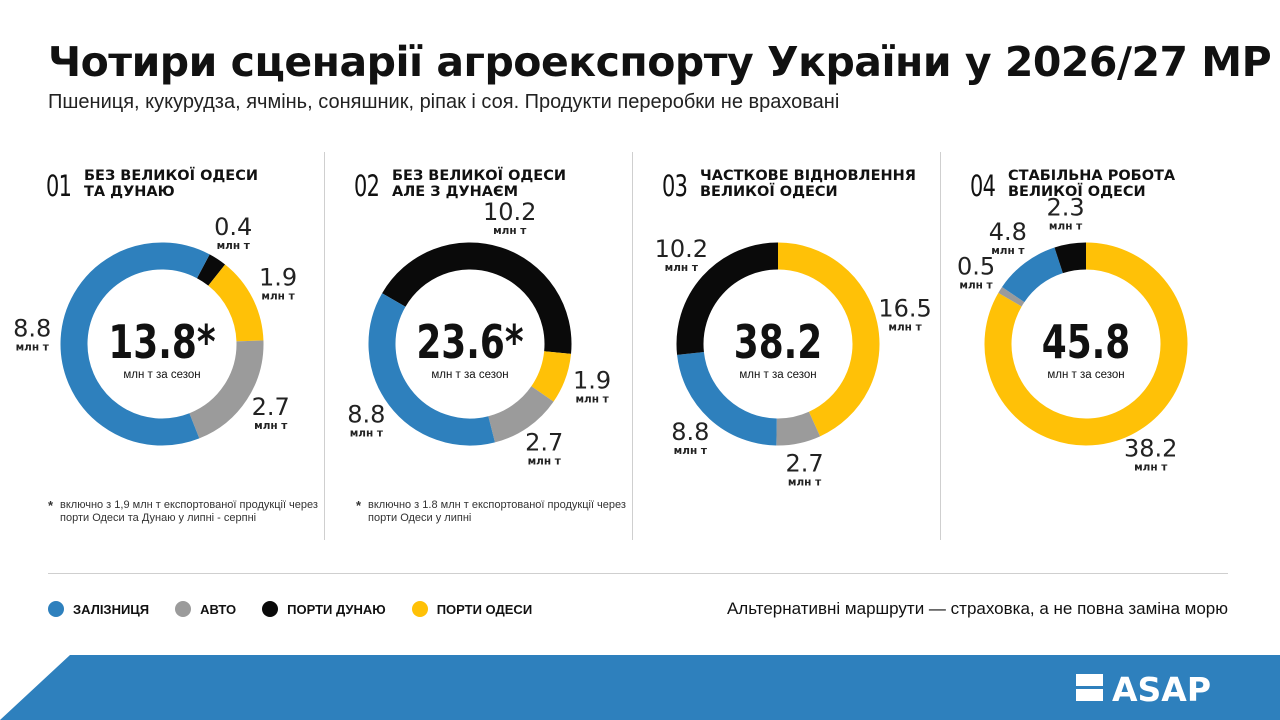 The height and width of the screenshot is (720, 1280). What do you see at coordinates (455, 192) in the screenshot?
I see `scenario-heading-line: АЛЕ З ДУНАЄМ` at bounding box center [455, 192].